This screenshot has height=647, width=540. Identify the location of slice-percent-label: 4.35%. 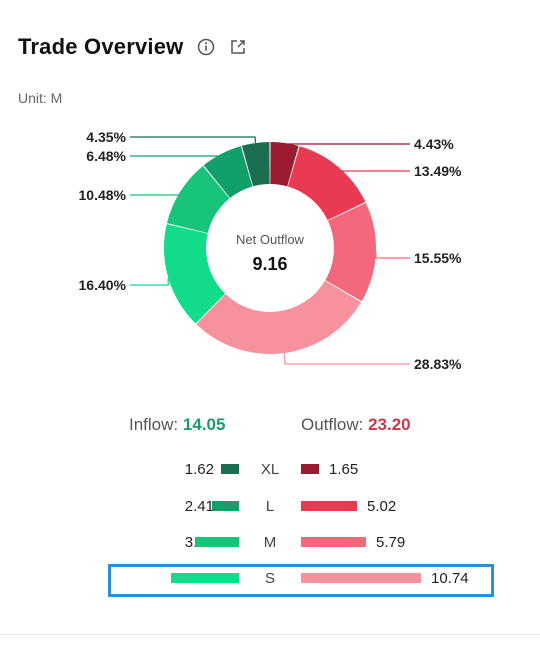
(106, 137).